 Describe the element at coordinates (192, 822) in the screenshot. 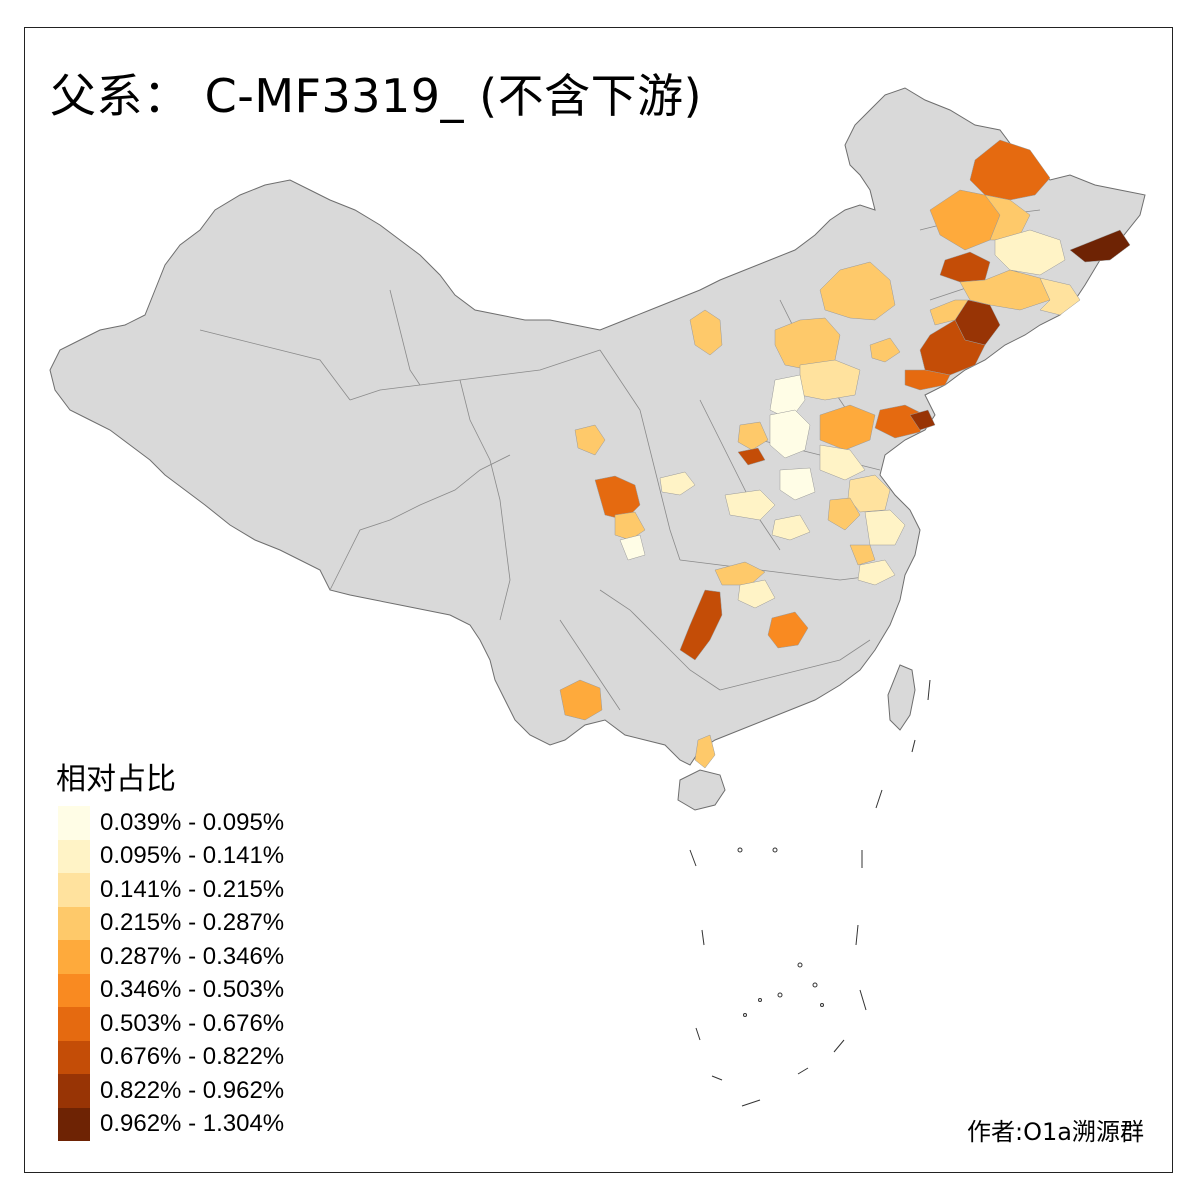

I see `legend-label: 0.039% - 0.095%` at that location.